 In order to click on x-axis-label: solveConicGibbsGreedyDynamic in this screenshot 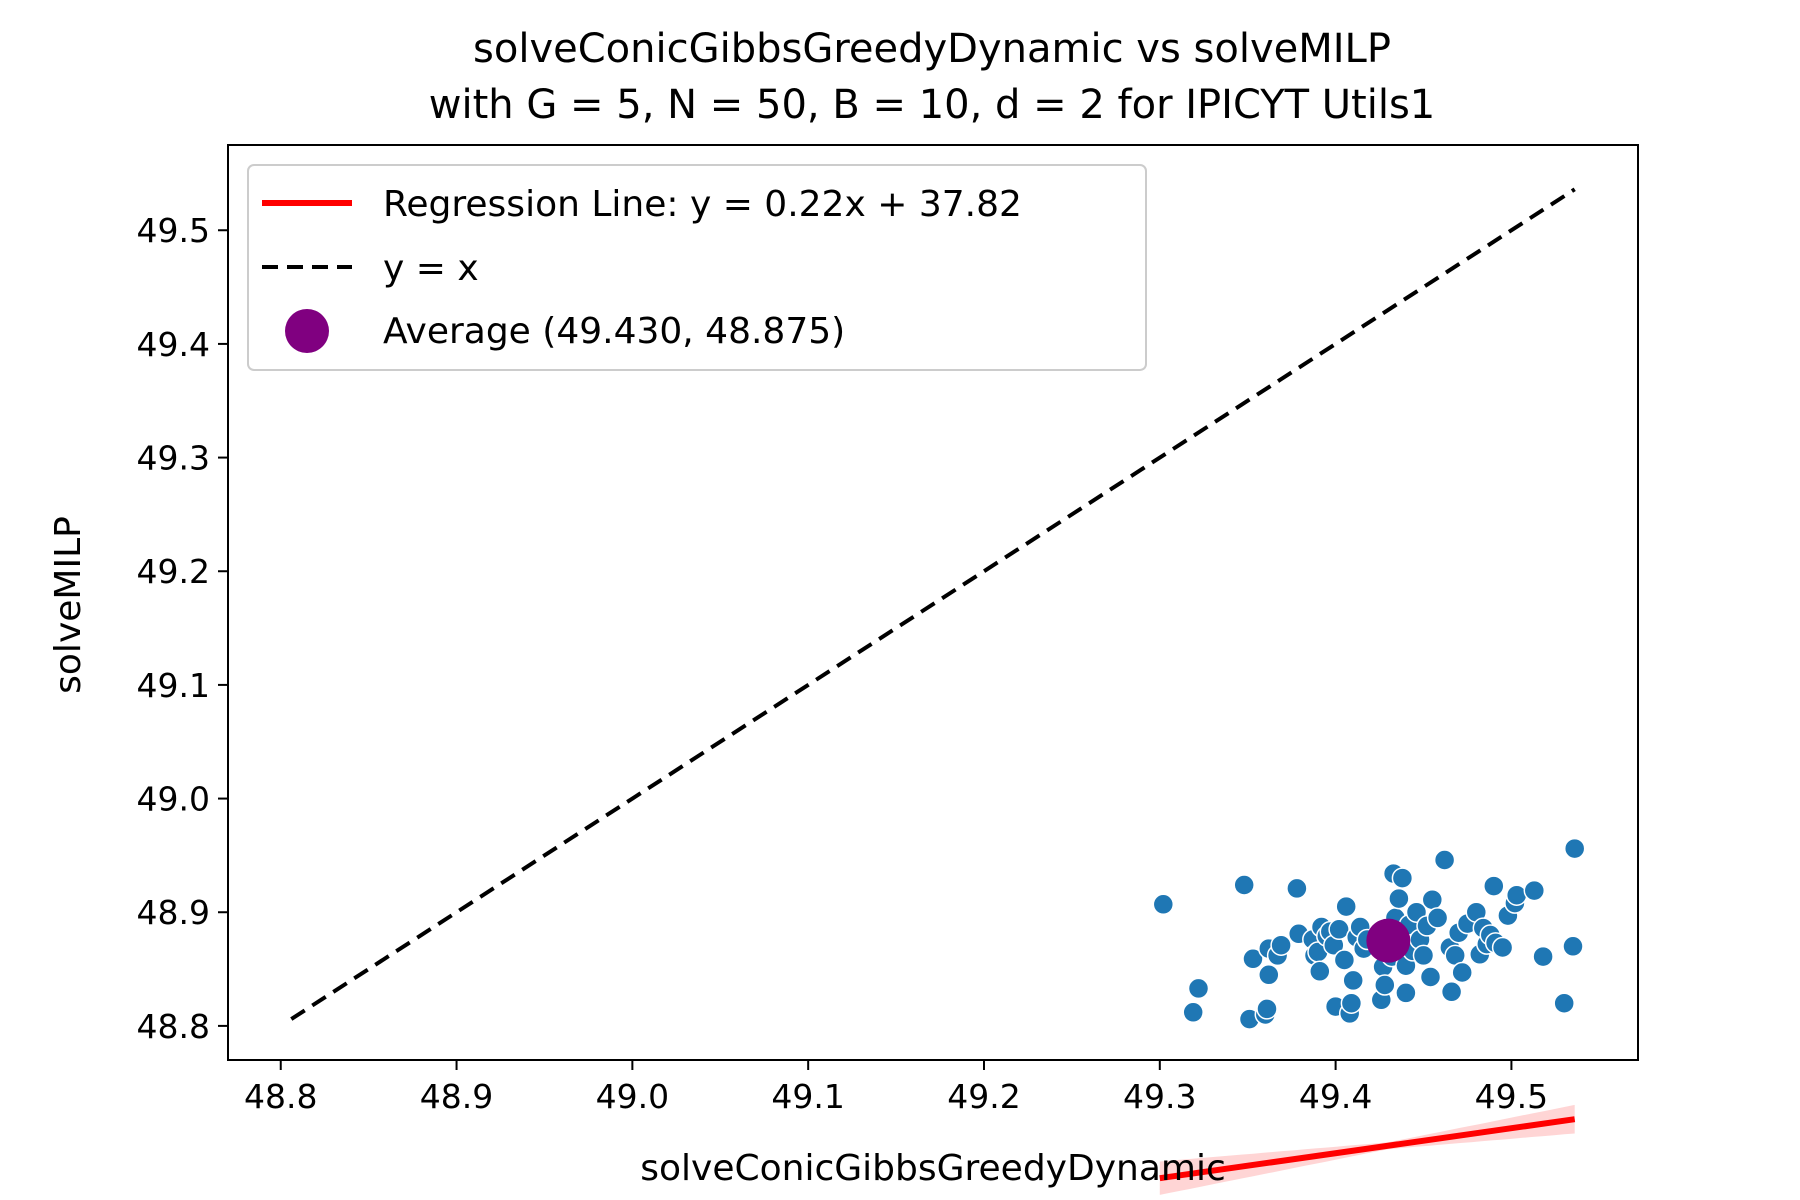, I will do `click(933, 1168)`.